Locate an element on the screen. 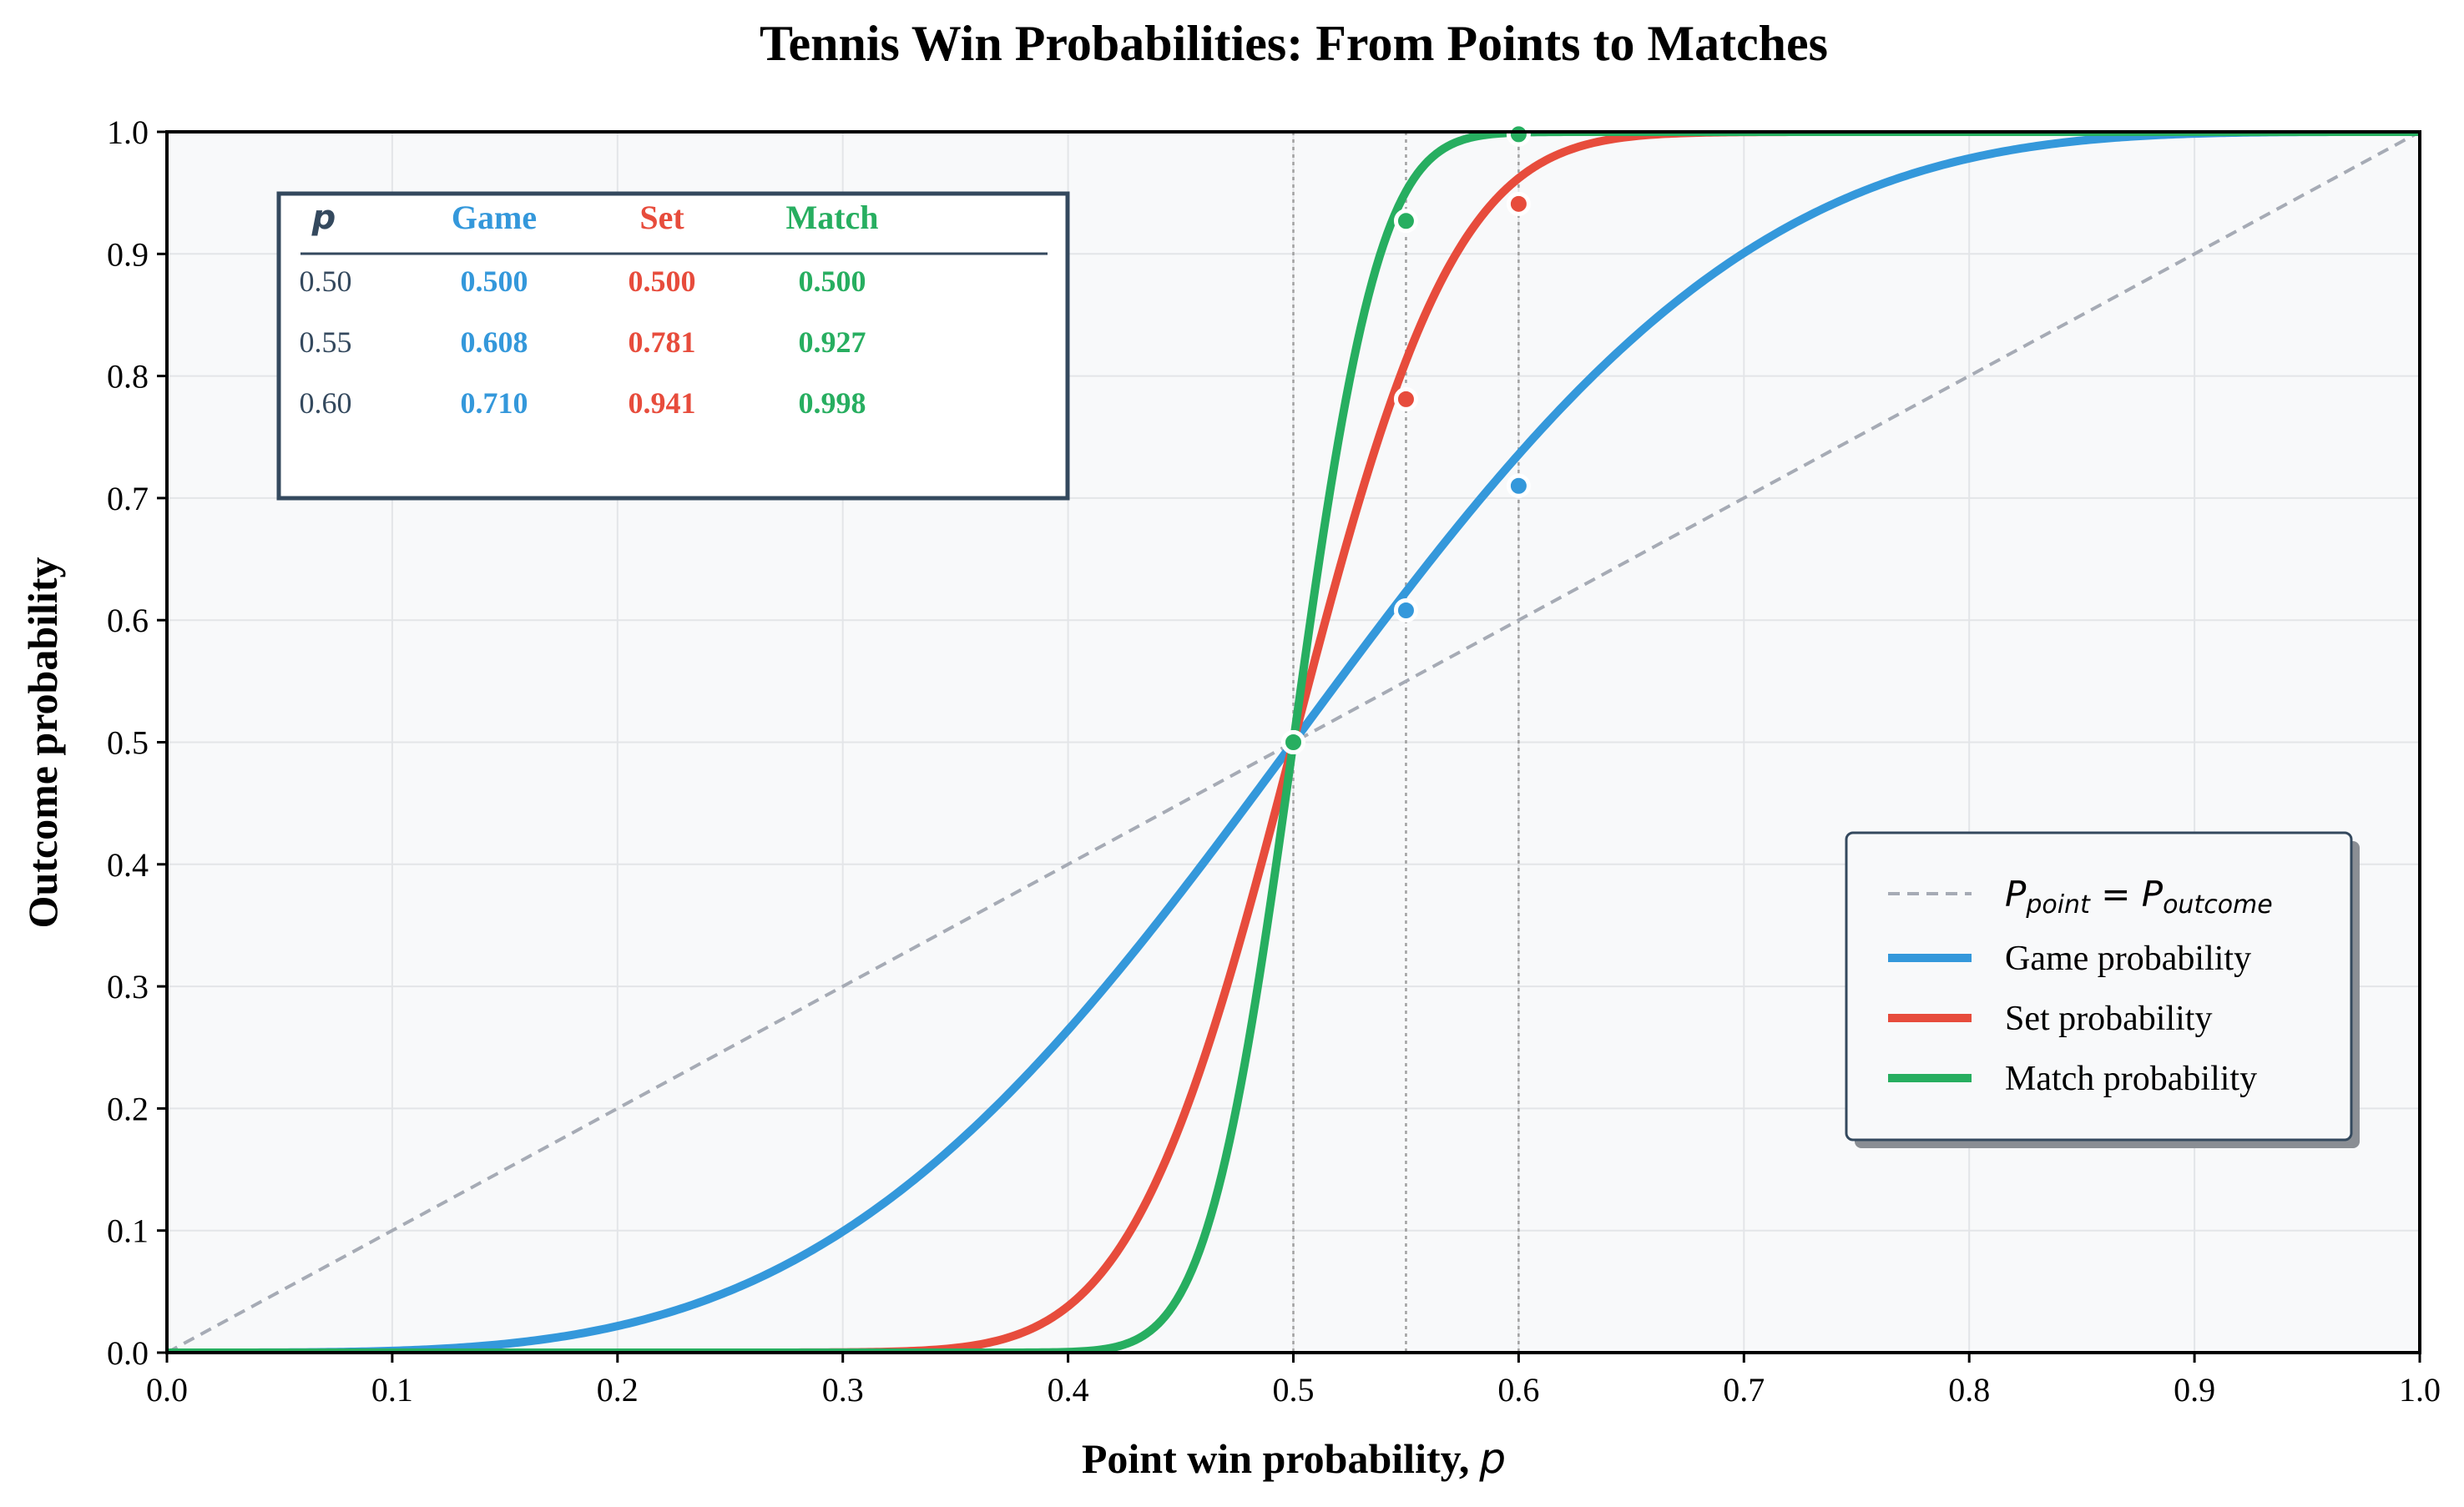  table-row-0-set: 0.500 is located at coordinates (662, 281).